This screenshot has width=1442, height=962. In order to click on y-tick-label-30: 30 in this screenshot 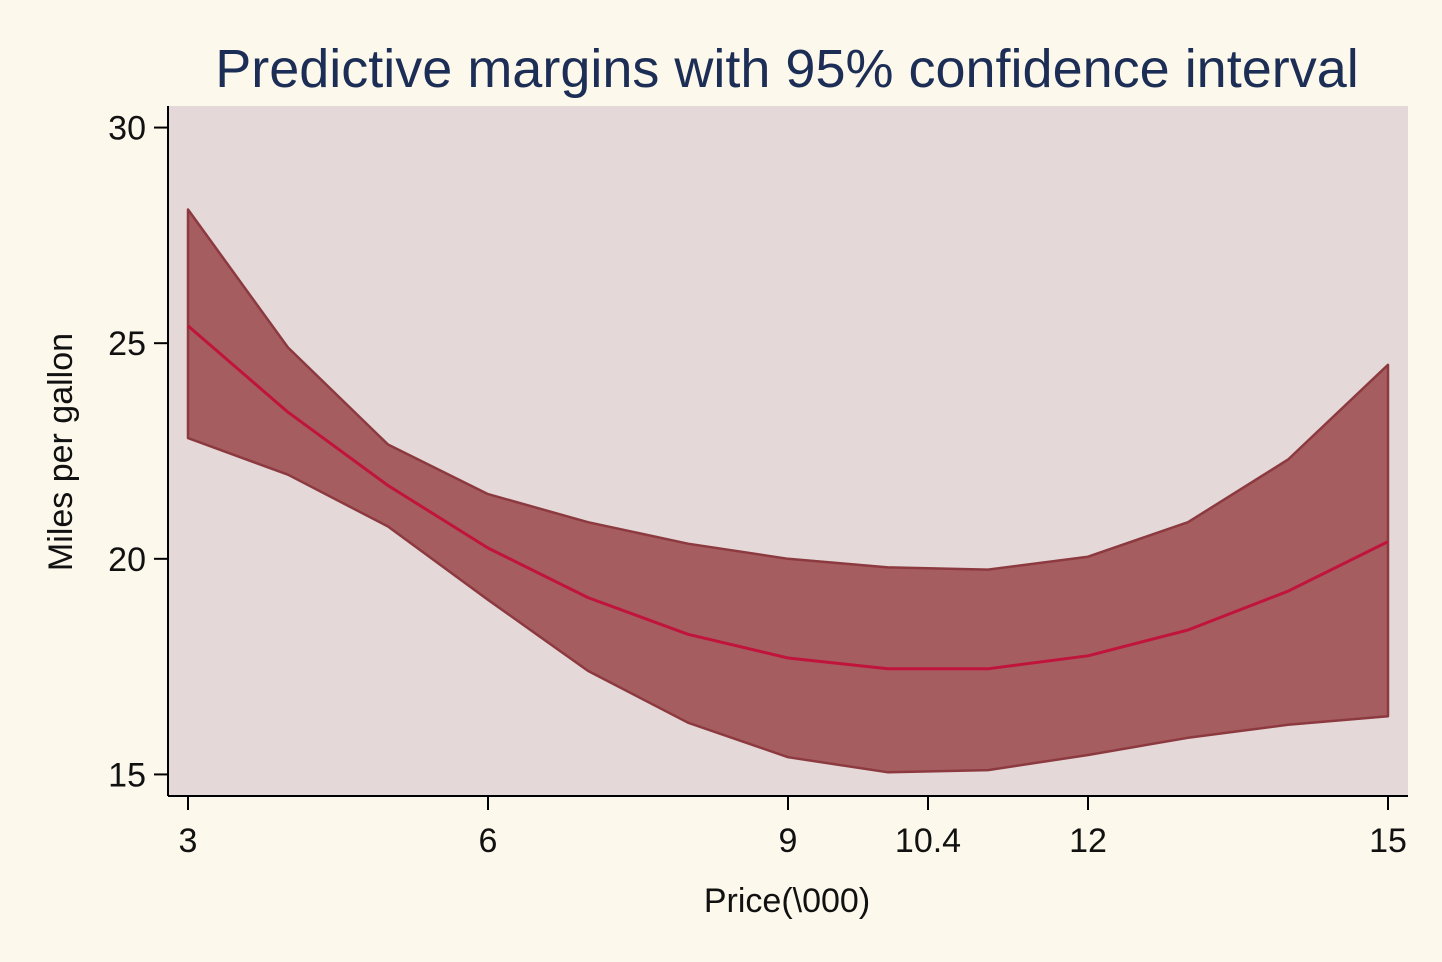, I will do `click(127, 129)`.